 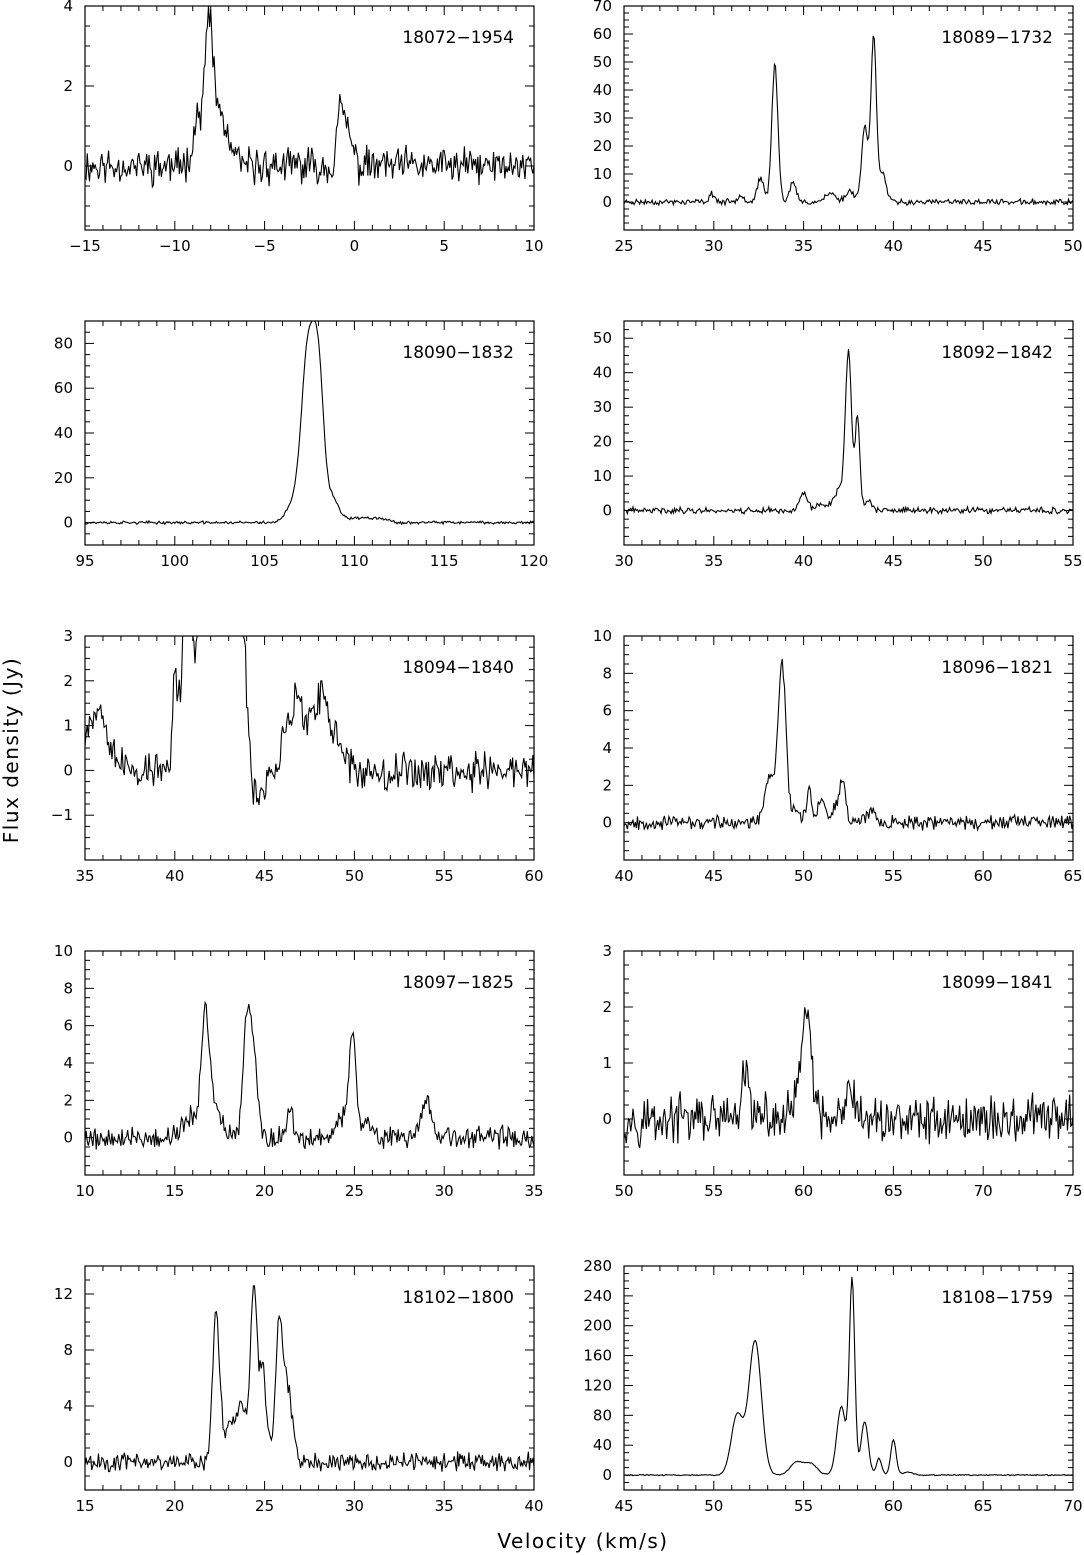 What do you see at coordinates (444, 246) in the screenshot?
I see `x-tick-label: 5` at bounding box center [444, 246].